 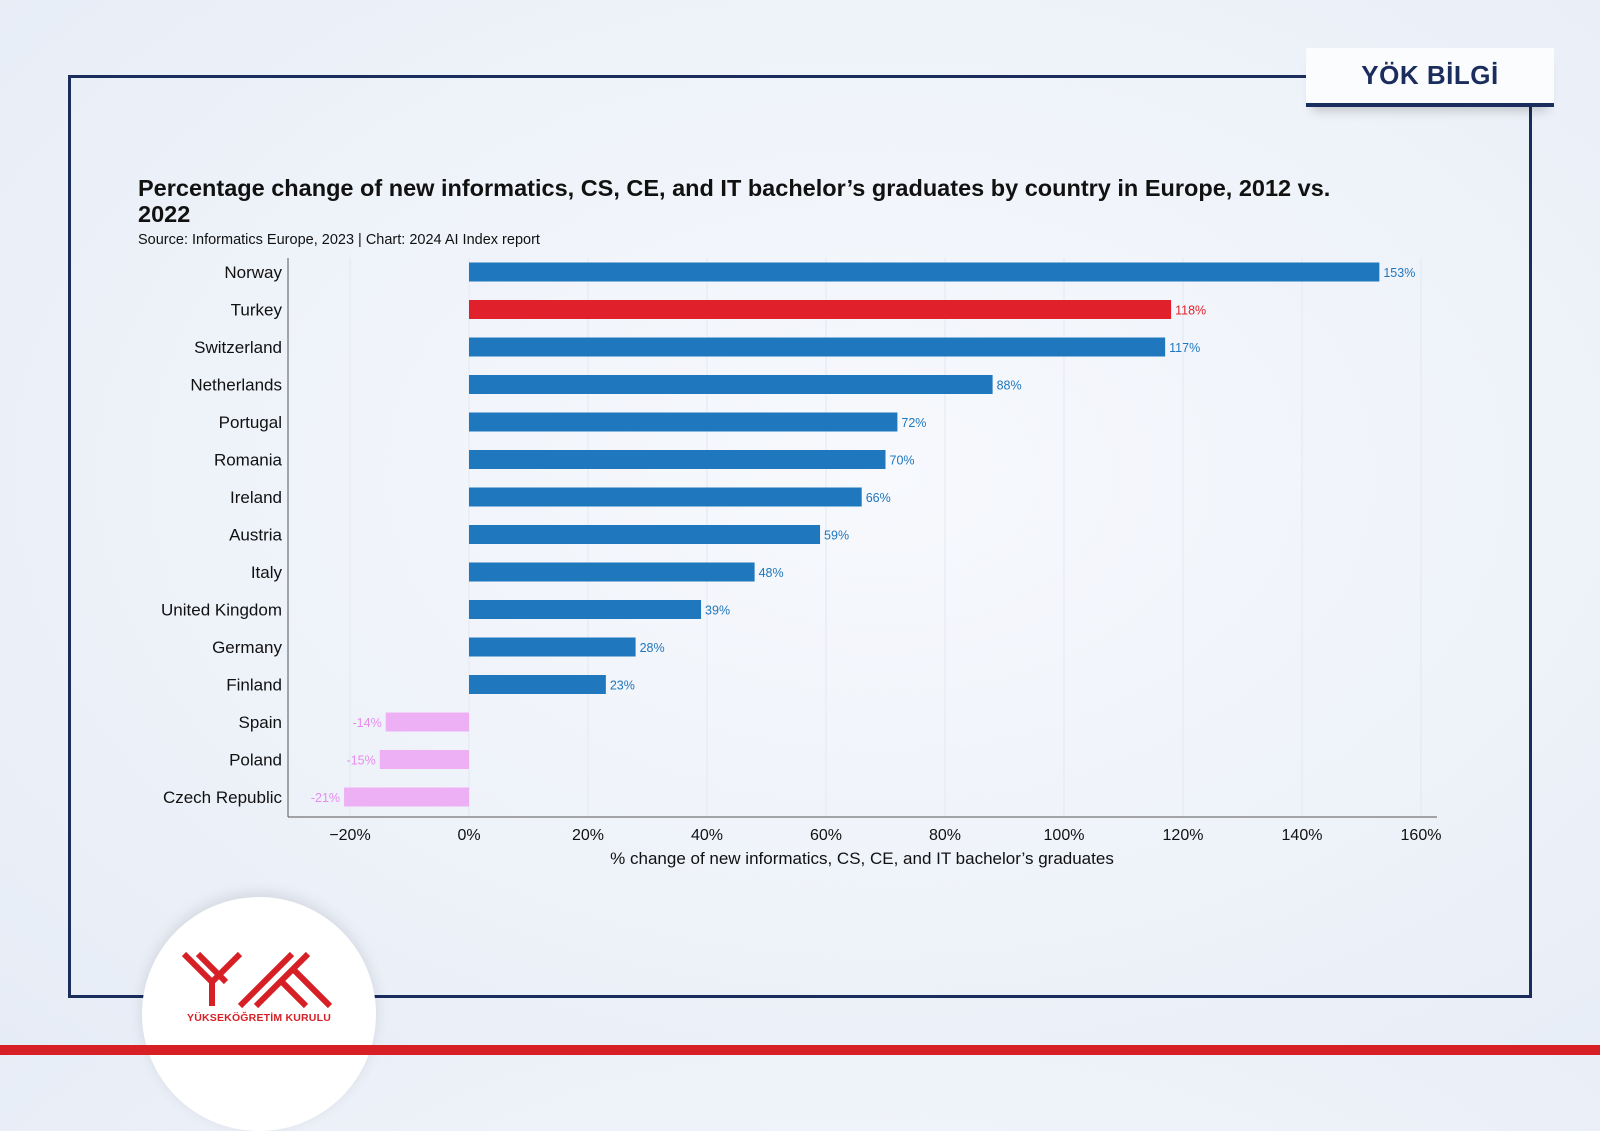 I want to click on x-tick-label: 80%, so click(x=945, y=835).